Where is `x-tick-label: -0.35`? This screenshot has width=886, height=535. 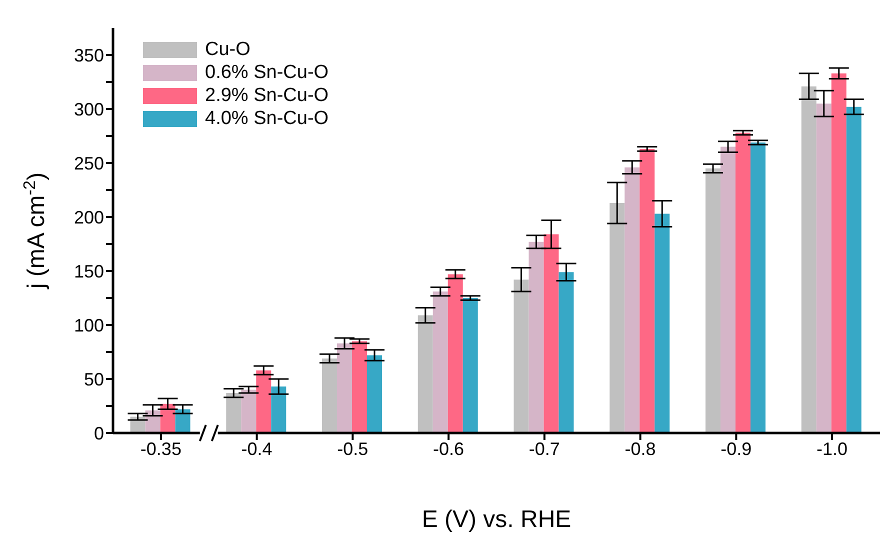 x-tick-label: -0.35 is located at coordinates (161, 448).